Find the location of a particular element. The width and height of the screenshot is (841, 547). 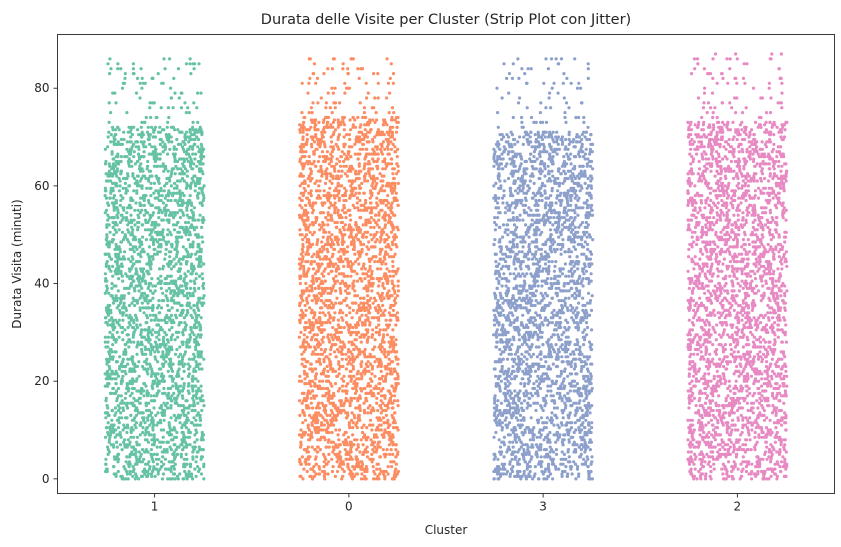

y-tick-label: 60 is located at coordinates (41, 186).